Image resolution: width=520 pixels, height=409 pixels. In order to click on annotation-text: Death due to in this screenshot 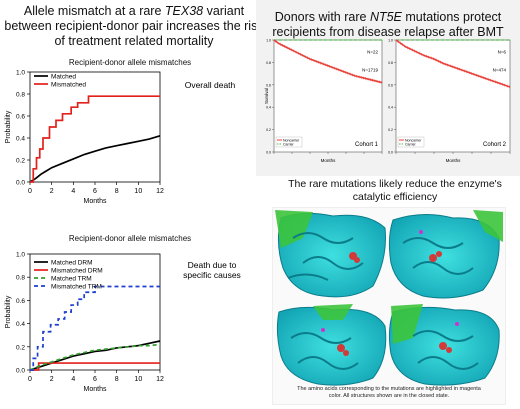, I will do `click(212, 265)`.